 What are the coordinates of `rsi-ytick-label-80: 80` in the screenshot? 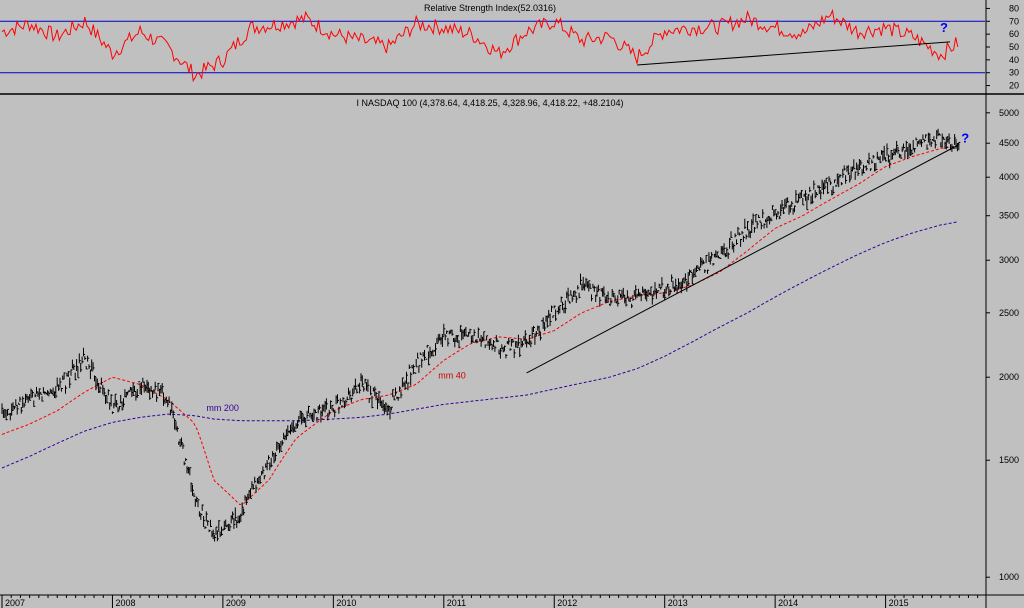 It's located at (1014, 8).